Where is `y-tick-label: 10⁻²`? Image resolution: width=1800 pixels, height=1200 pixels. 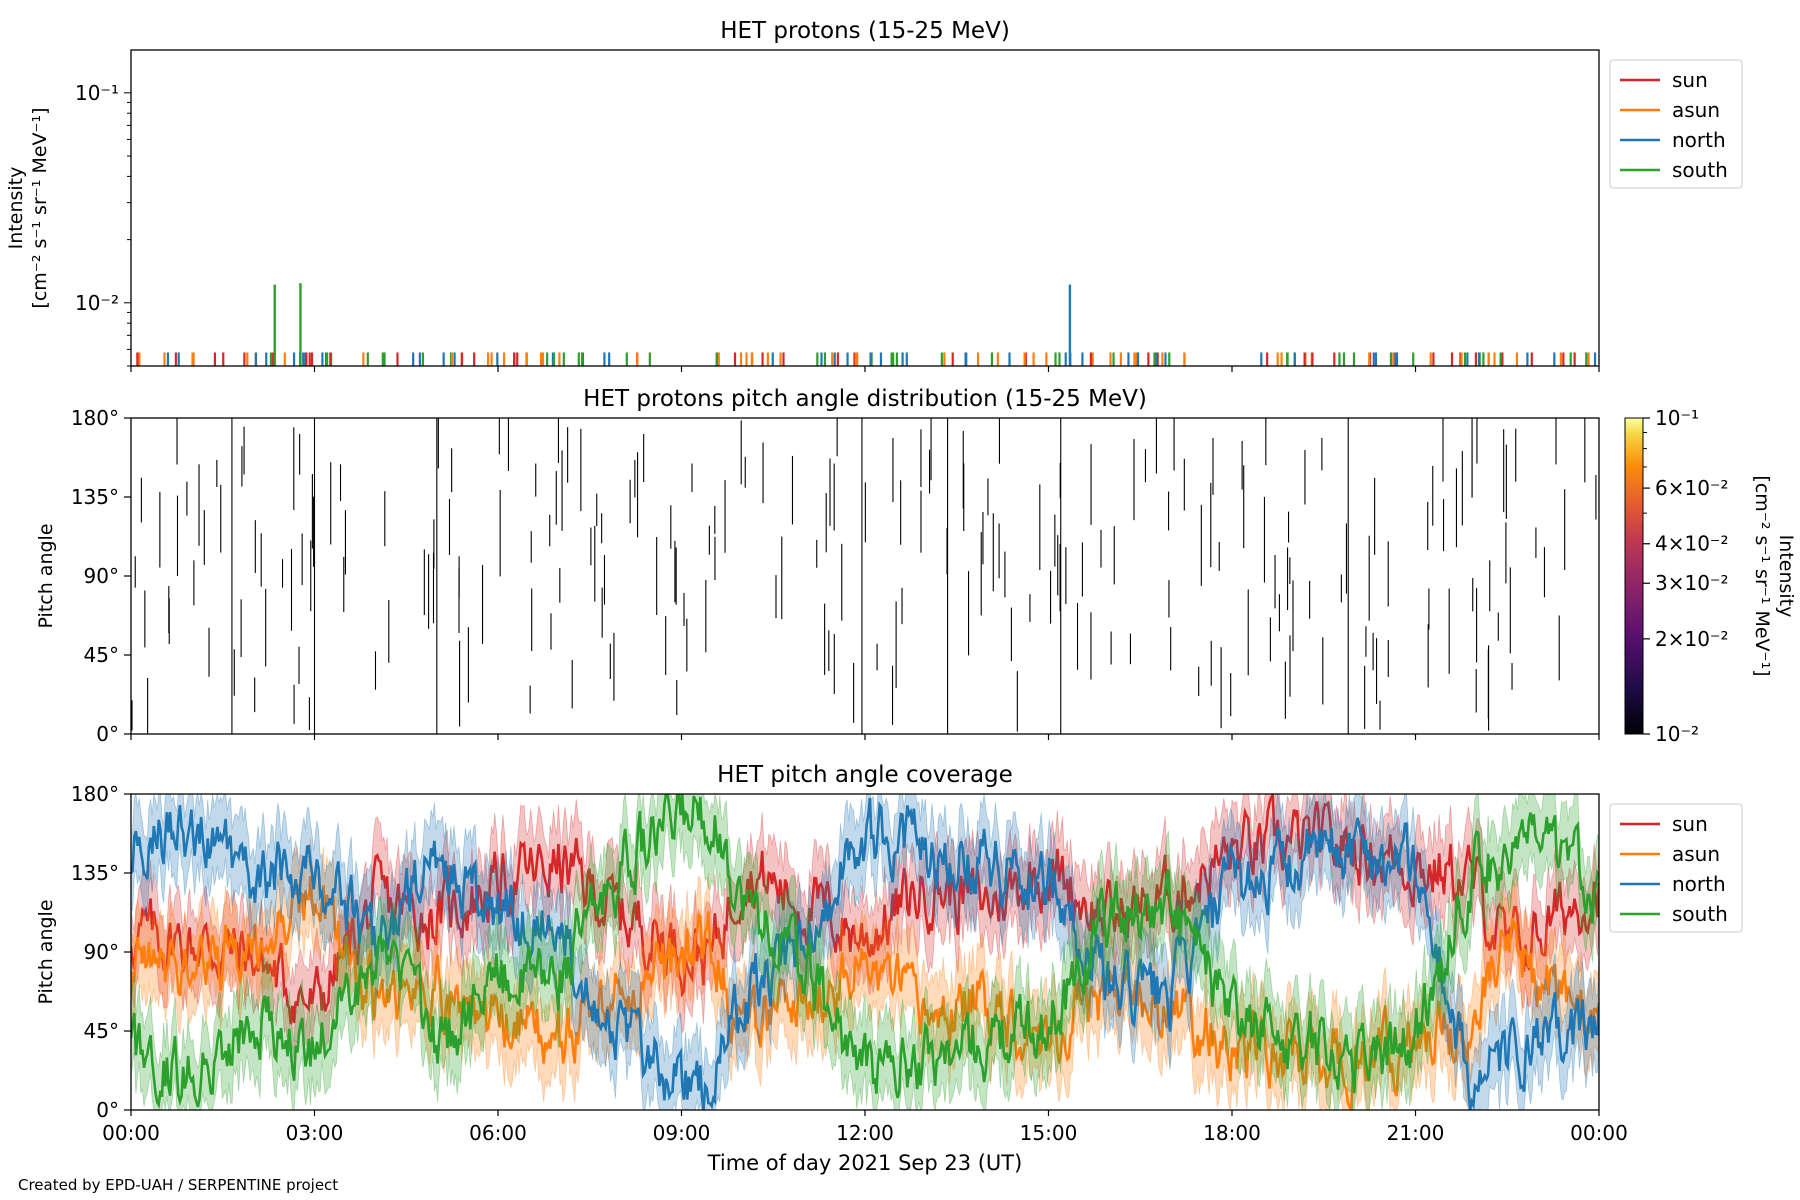 y-tick-label: 10⁻² is located at coordinates (97, 303).